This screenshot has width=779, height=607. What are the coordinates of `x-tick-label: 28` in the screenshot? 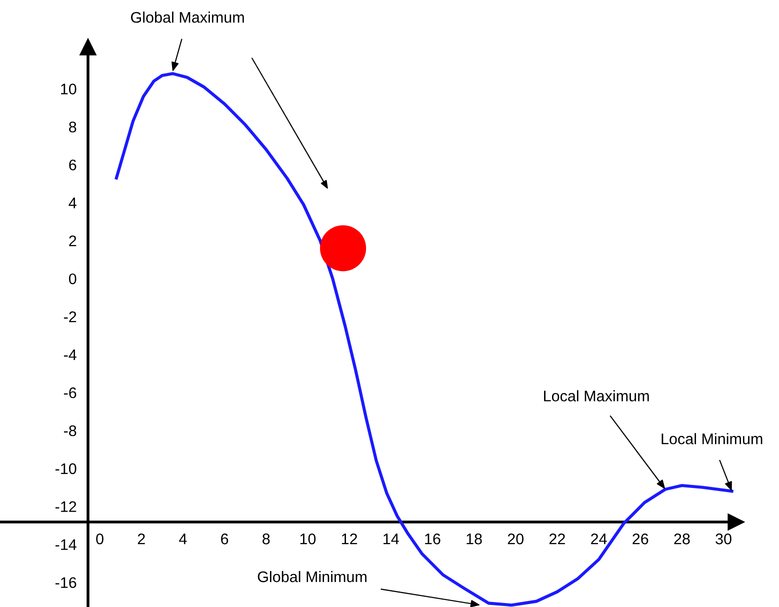 It's located at (682, 539).